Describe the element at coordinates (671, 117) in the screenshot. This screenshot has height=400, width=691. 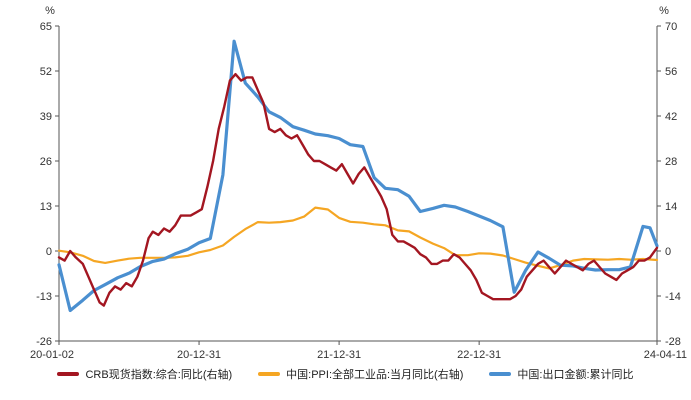
I see `right-tick-label: 42` at that location.